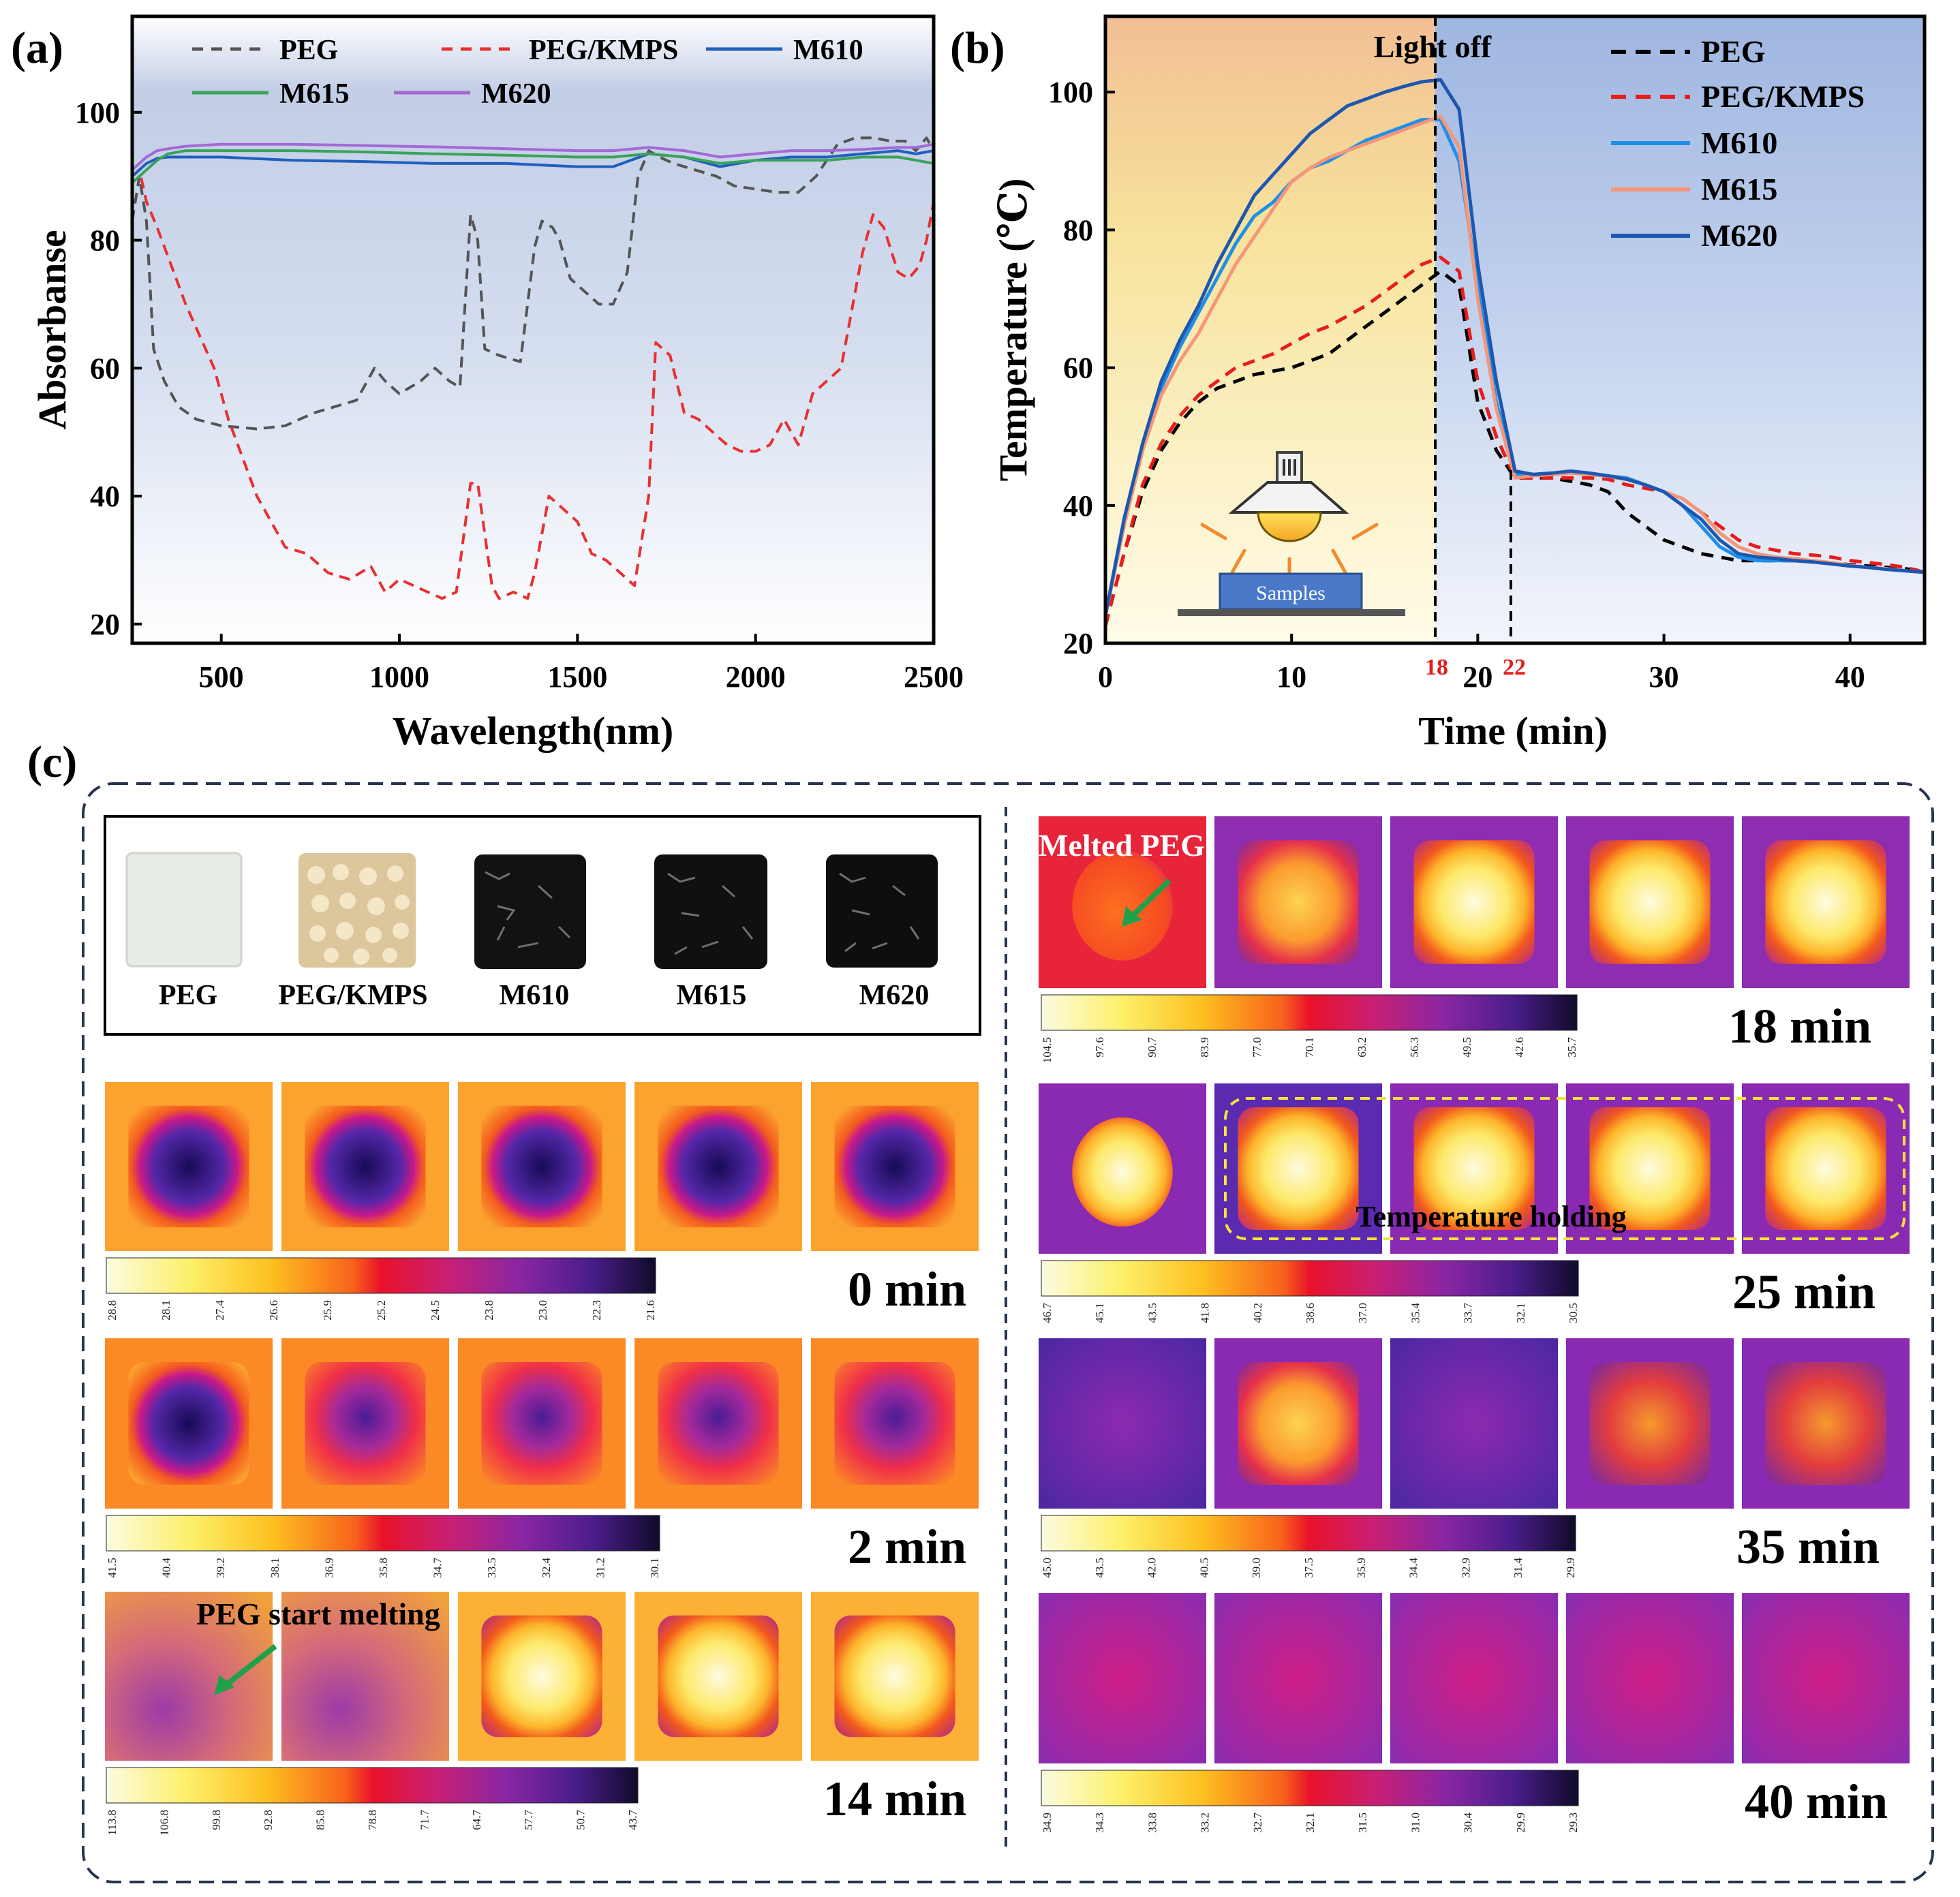  What do you see at coordinates (489, 1310) in the screenshot?
I see `color-scale-tick: 23.8` at bounding box center [489, 1310].